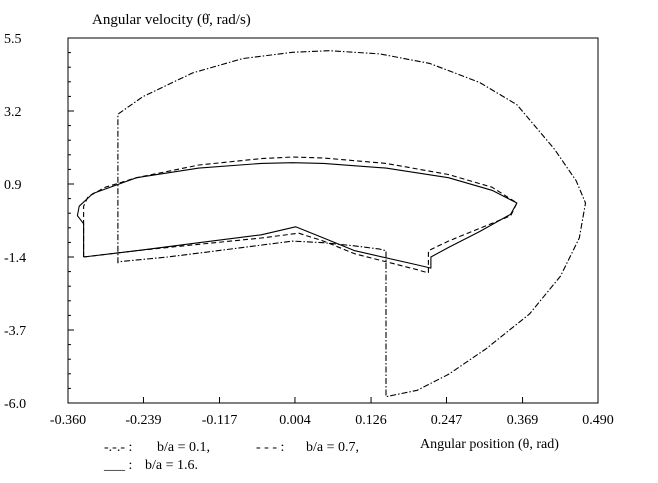 The width and height of the screenshot is (658, 483). Describe the element at coordinates (171, 20) in the screenshot. I see `y-axis-title: Angular velocity (θ̇, rad/s)` at that location.